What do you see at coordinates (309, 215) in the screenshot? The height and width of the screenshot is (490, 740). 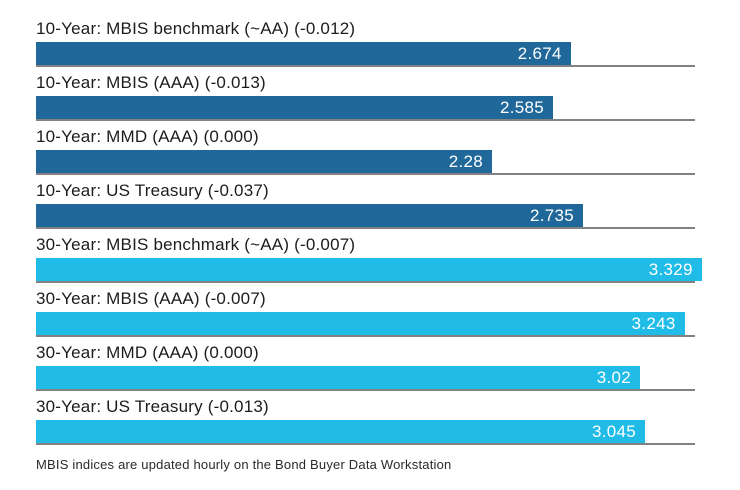 I see `bar-10-year: 2.735` at bounding box center [309, 215].